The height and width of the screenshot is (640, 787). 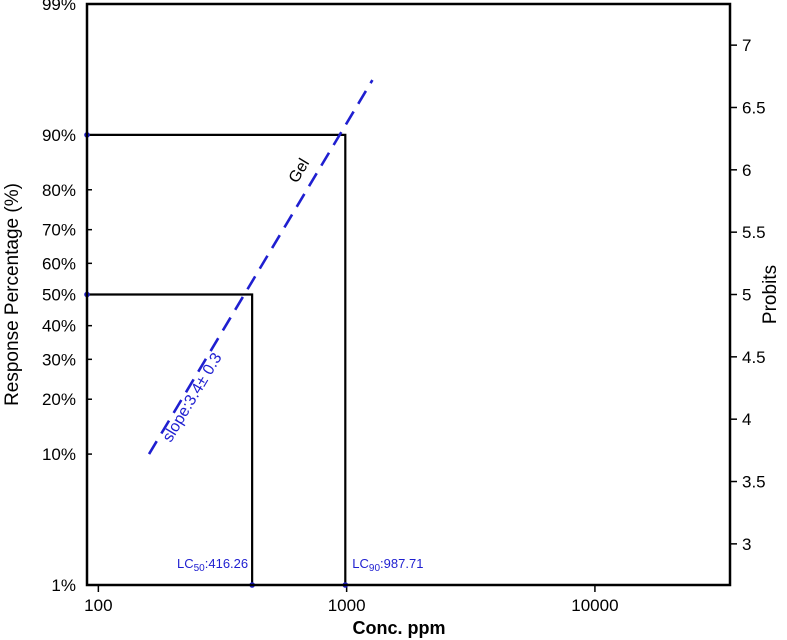 I want to click on x-axis-title: Conc. ppm, so click(x=399, y=628).